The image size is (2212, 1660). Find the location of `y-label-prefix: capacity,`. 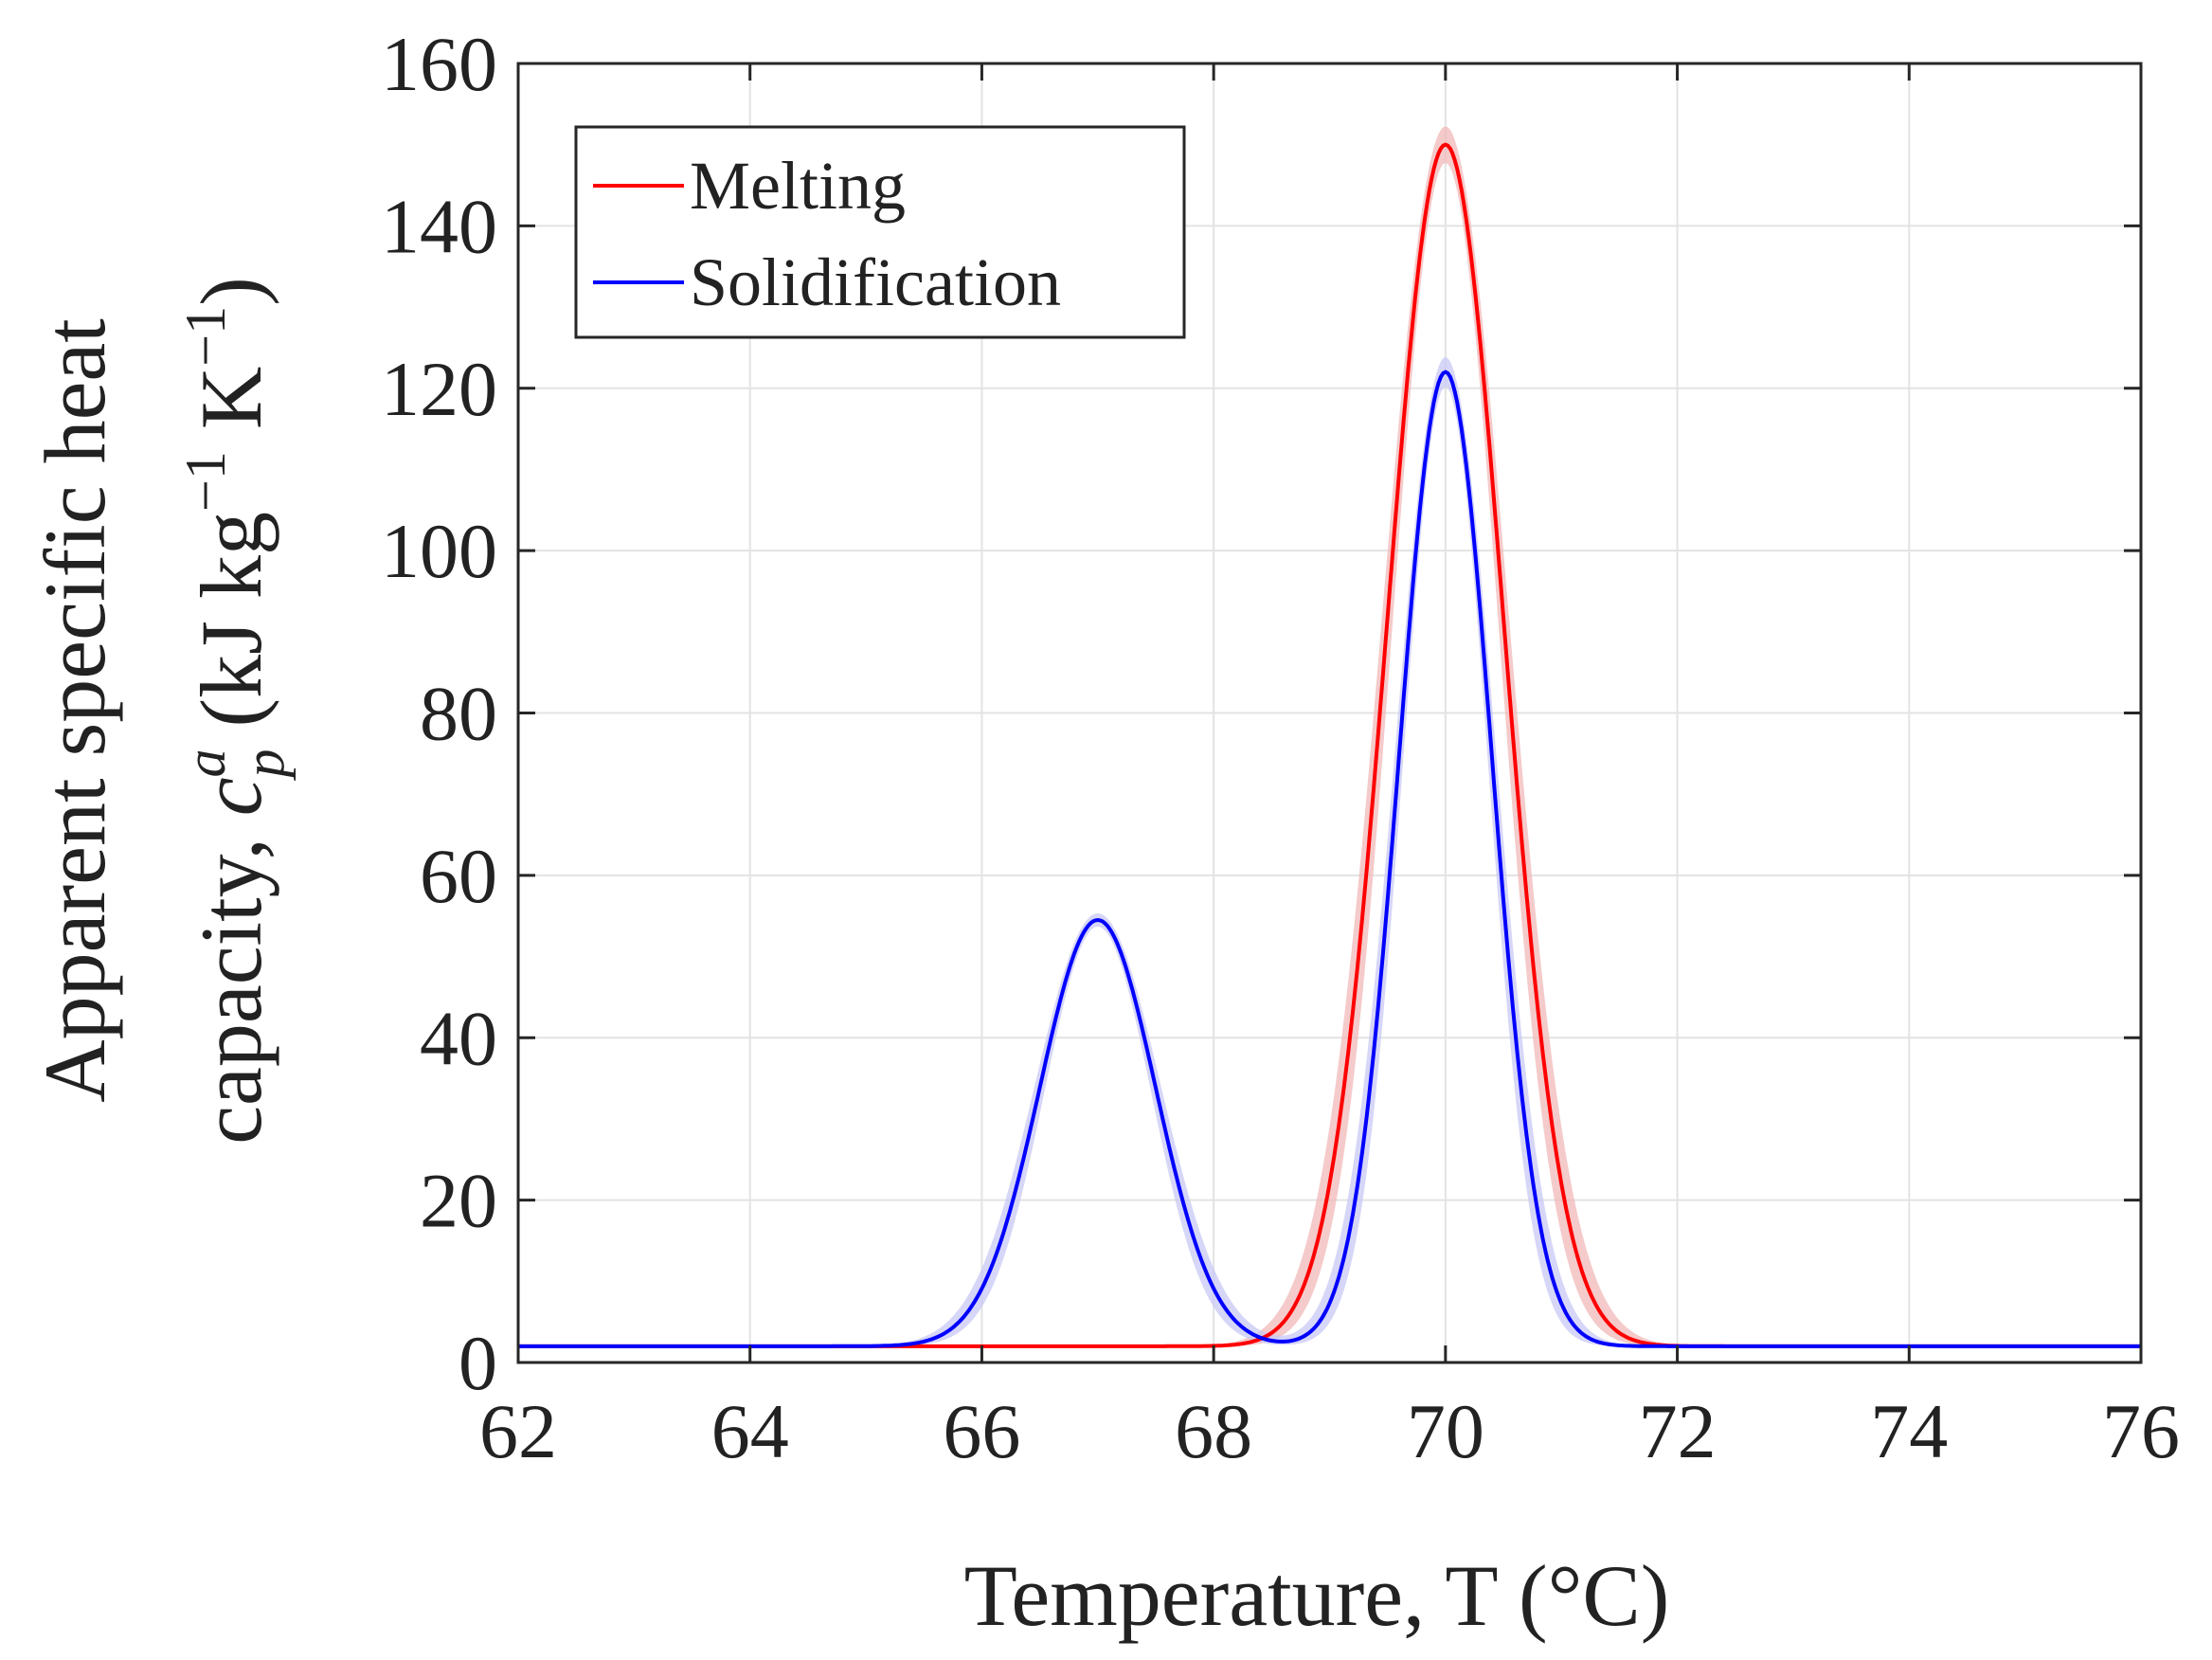

y-label-prefix: capacity, is located at coordinates (231, 980).